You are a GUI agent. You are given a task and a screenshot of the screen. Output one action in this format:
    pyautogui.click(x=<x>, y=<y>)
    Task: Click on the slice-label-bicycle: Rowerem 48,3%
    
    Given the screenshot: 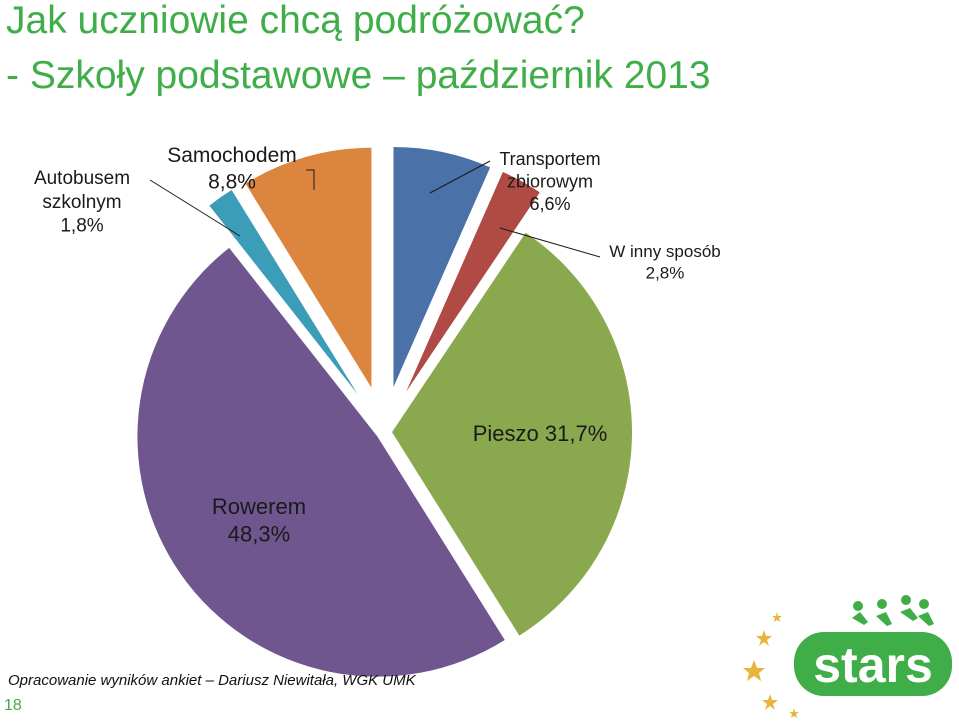 What is the action you would take?
    pyautogui.click(x=259, y=520)
    